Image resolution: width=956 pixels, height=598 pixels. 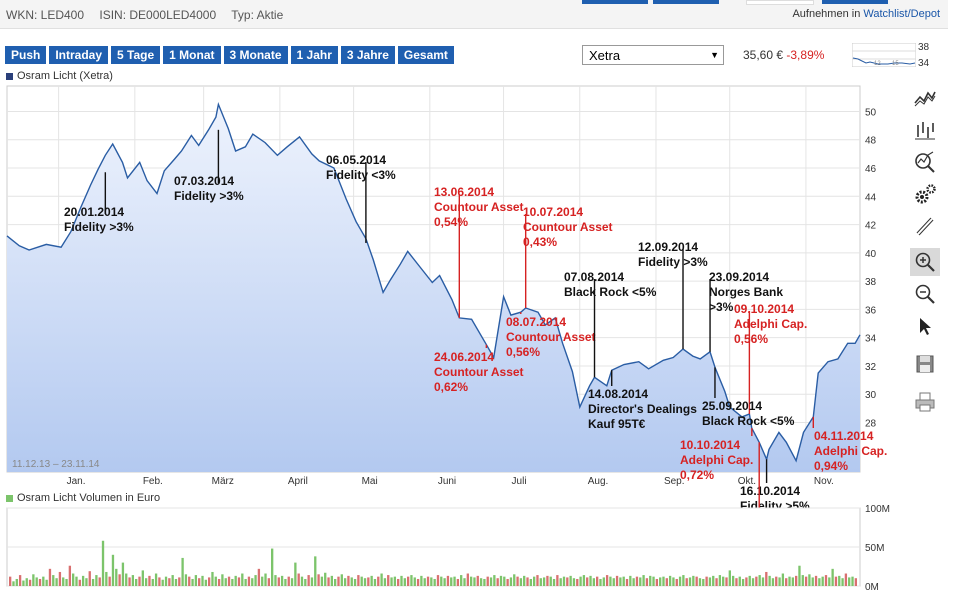 What do you see at coordinates (26, 55) in the screenshot?
I see `period-button: Push` at bounding box center [26, 55].